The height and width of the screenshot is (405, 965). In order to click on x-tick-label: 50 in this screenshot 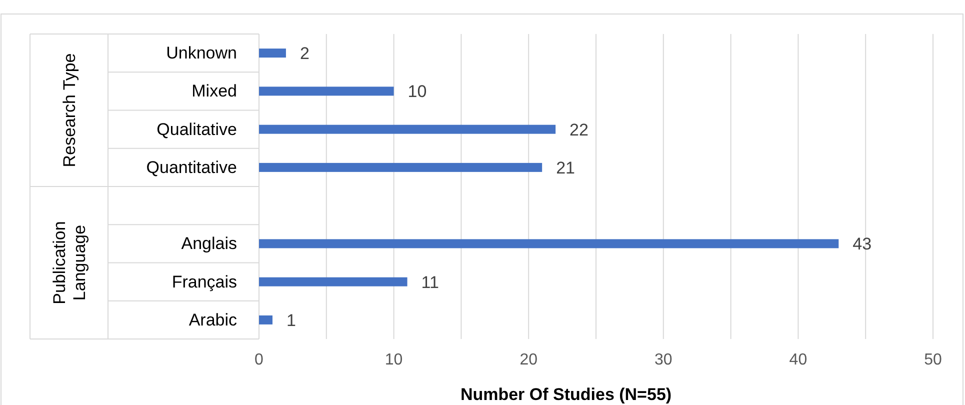, I will do `click(933, 359)`.